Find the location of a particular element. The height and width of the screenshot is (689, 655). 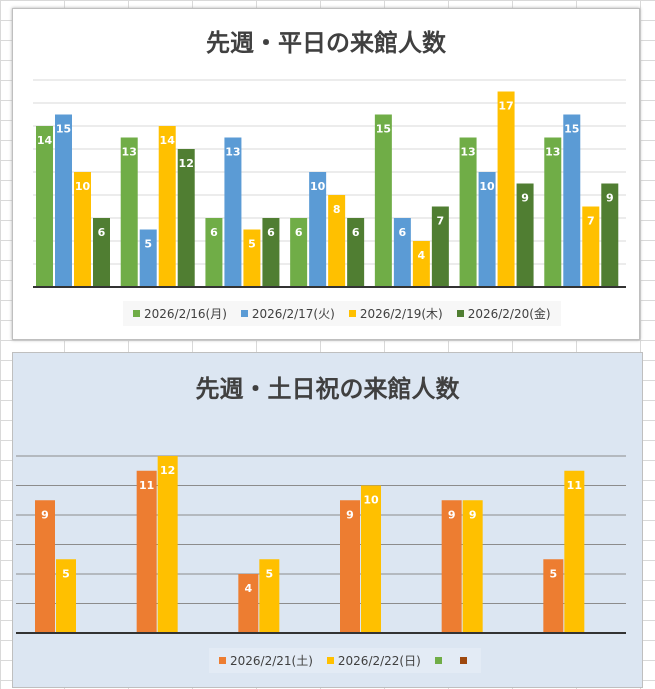

legend: 2026/2/21(土) 2026/2/22(日) is located at coordinates (345, 660).